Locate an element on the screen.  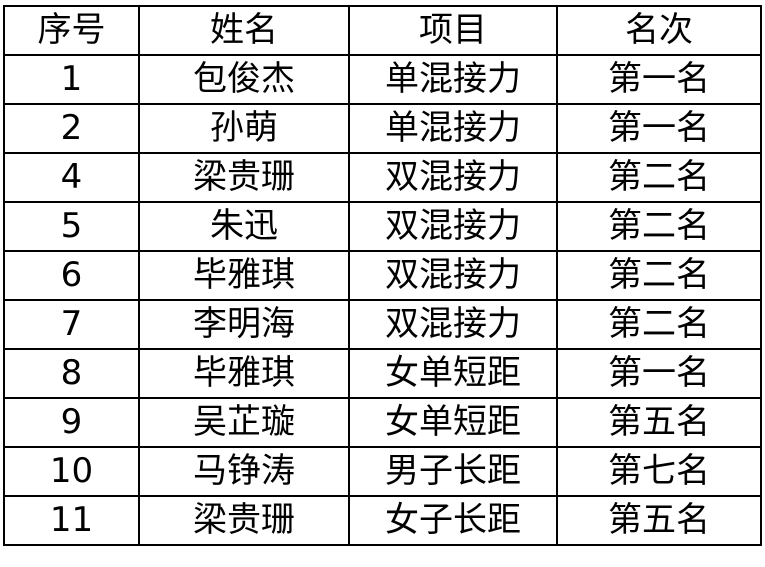
table-row: 11 梁贵珊 女子长距 第五名 is located at coordinates (382, 520).